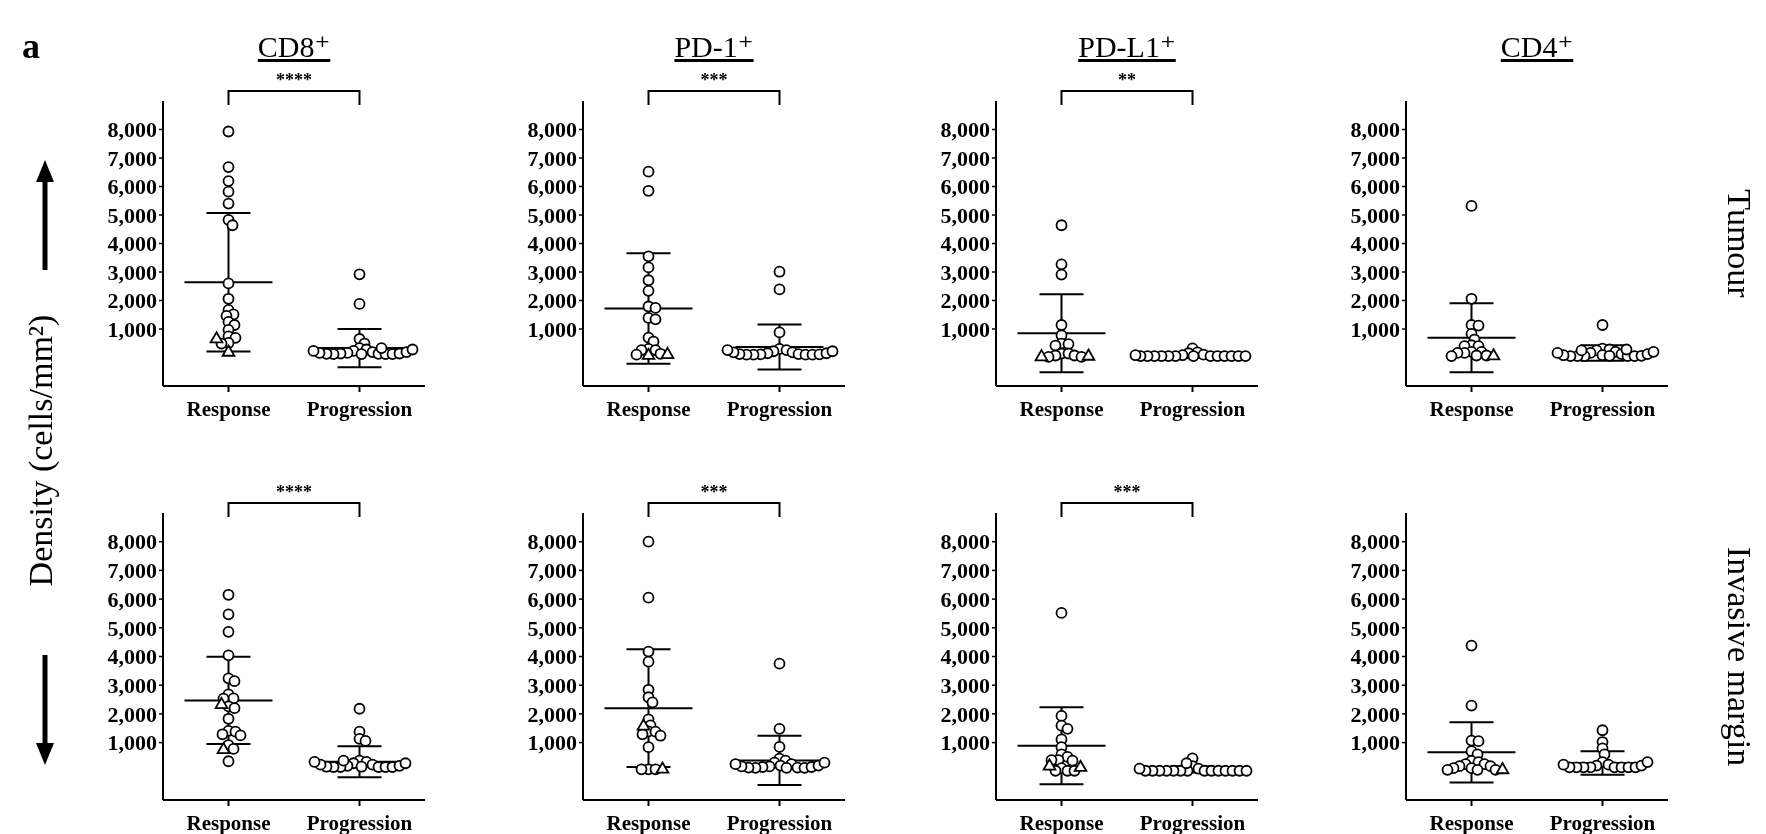 This screenshot has width=1766, height=834. What do you see at coordinates (1127, 46) in the screenshot?
I see `chart-title: PD-L1⁺` at bounding box center [1127, 46].